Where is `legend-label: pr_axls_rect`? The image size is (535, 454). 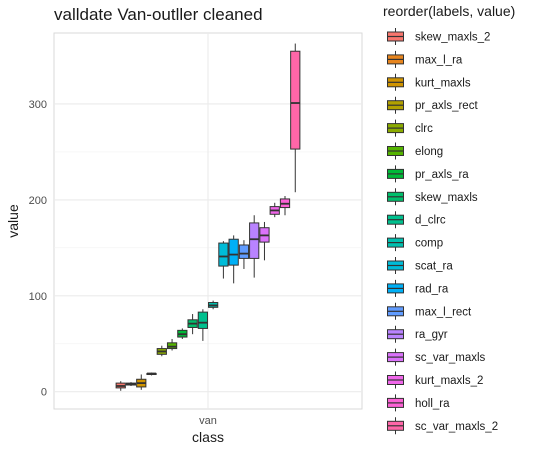 legend-label: pr_axls_rect is located at coordinates (446, 106).